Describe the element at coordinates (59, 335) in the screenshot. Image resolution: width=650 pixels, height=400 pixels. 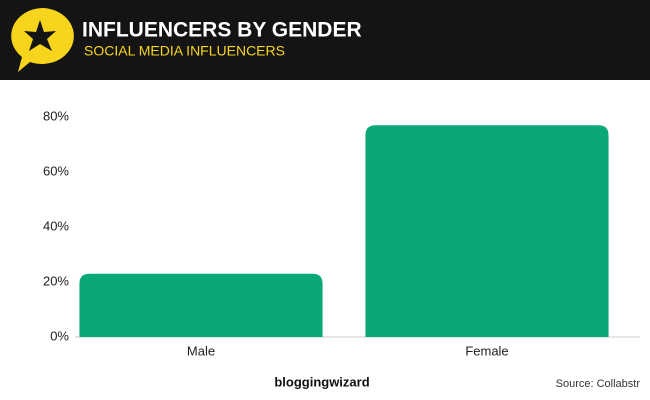
I see `y-tick-label: 0%` at that location.